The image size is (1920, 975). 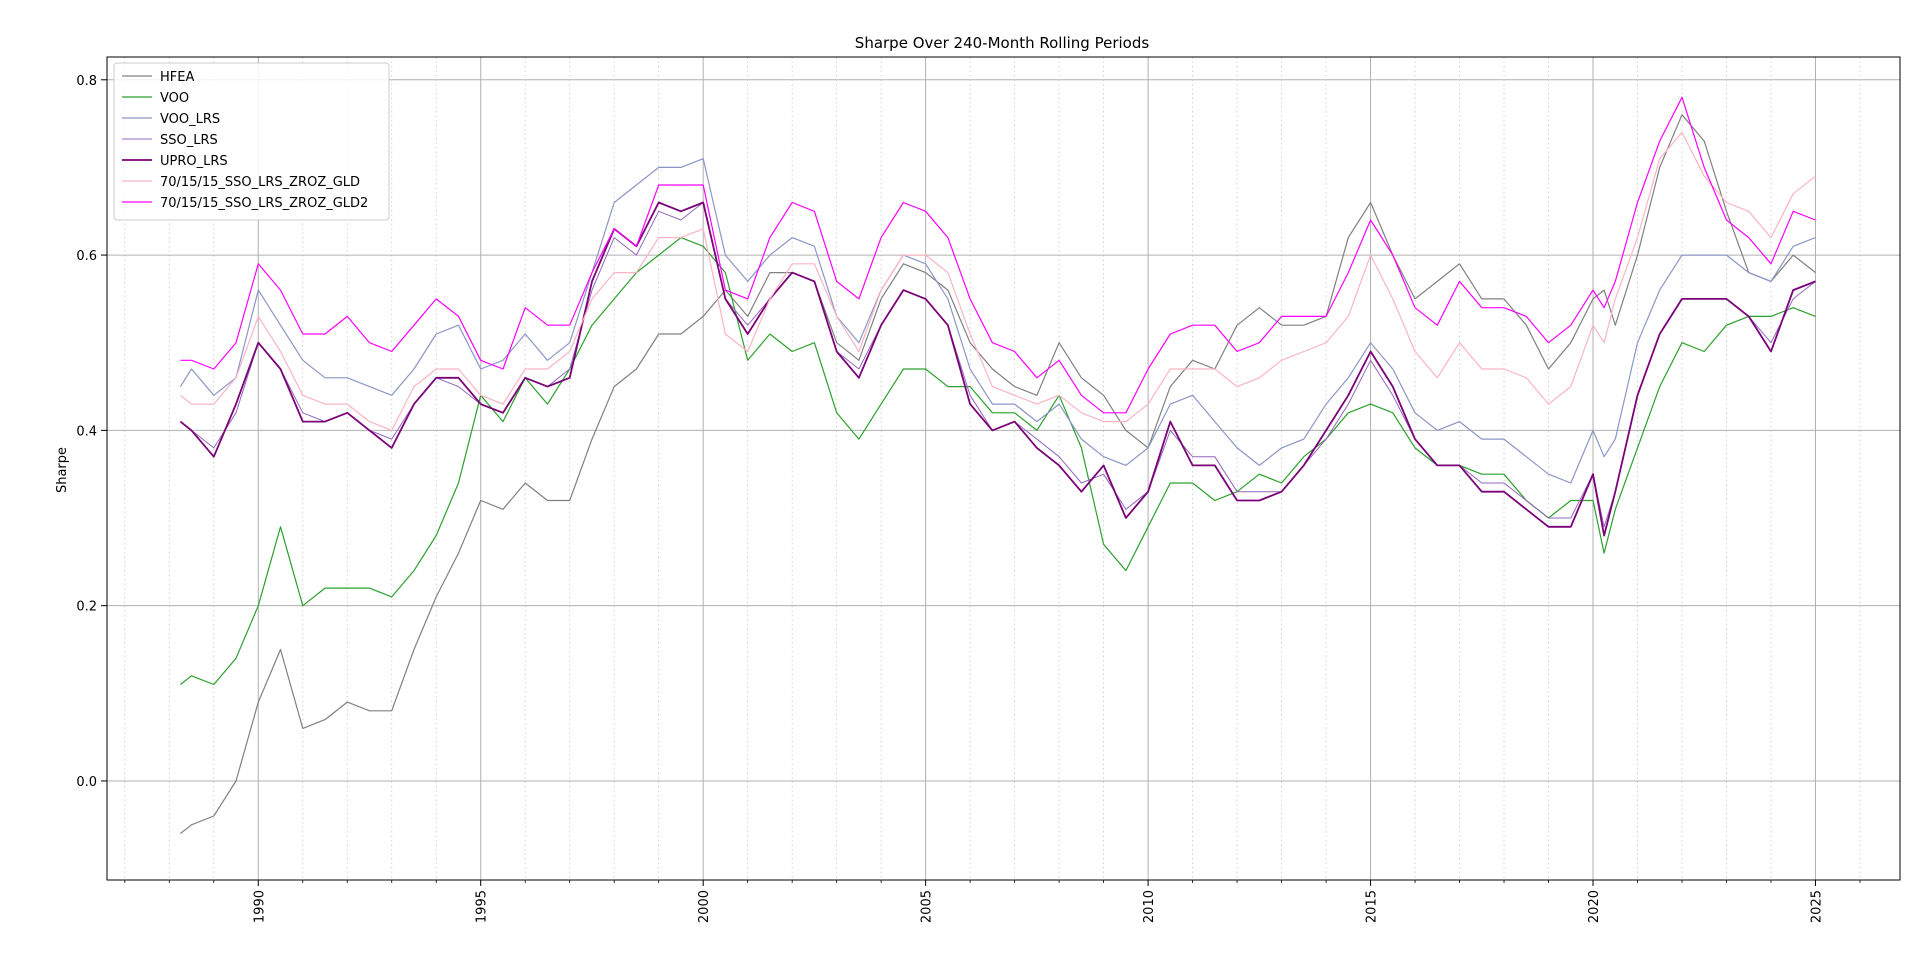 I want to click on x-tick-label: 2005, so click(x=927, y=906).